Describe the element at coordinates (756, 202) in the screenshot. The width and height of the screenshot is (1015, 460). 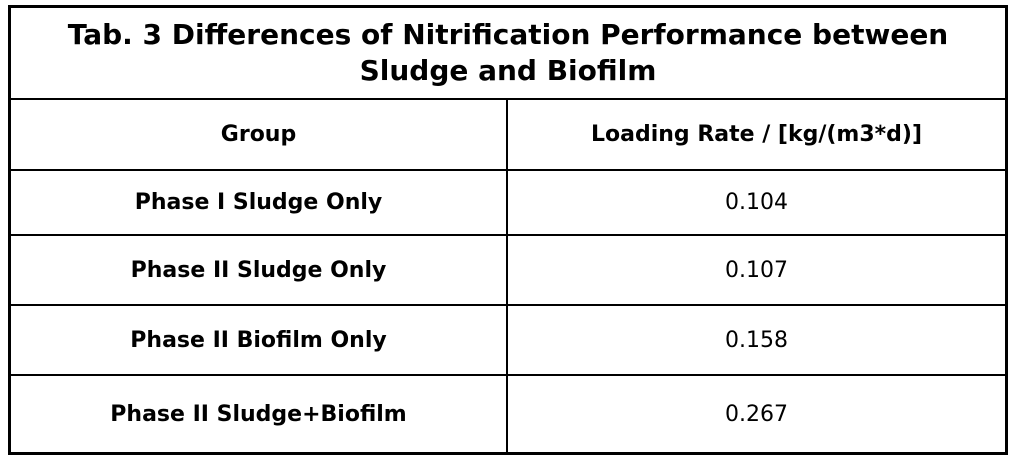
I see `row-value-phase-1-sludge-only: 0.104` at that location.